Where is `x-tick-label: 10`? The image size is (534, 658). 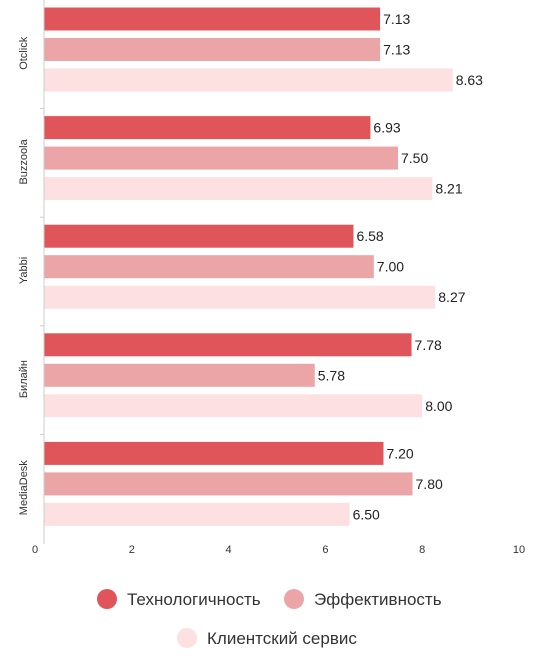 x-tick-label: 10 is located at coordinates (519, 550).